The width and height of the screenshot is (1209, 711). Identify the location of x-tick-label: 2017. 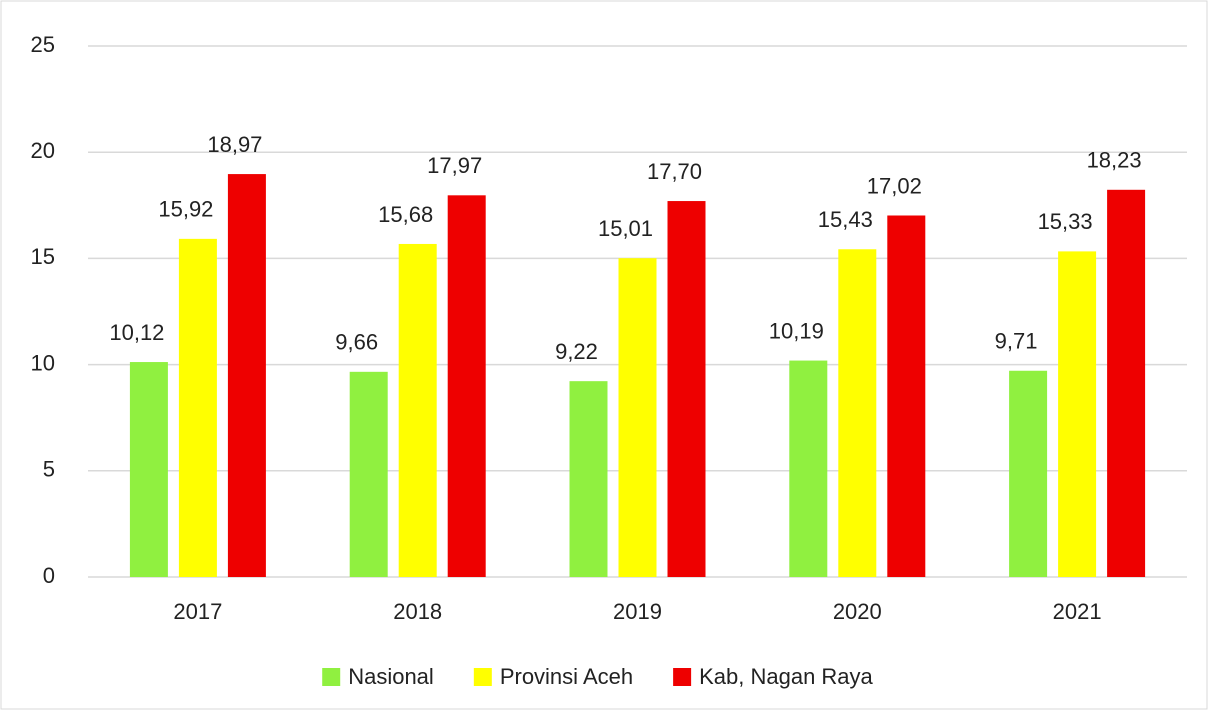
(197, 611).